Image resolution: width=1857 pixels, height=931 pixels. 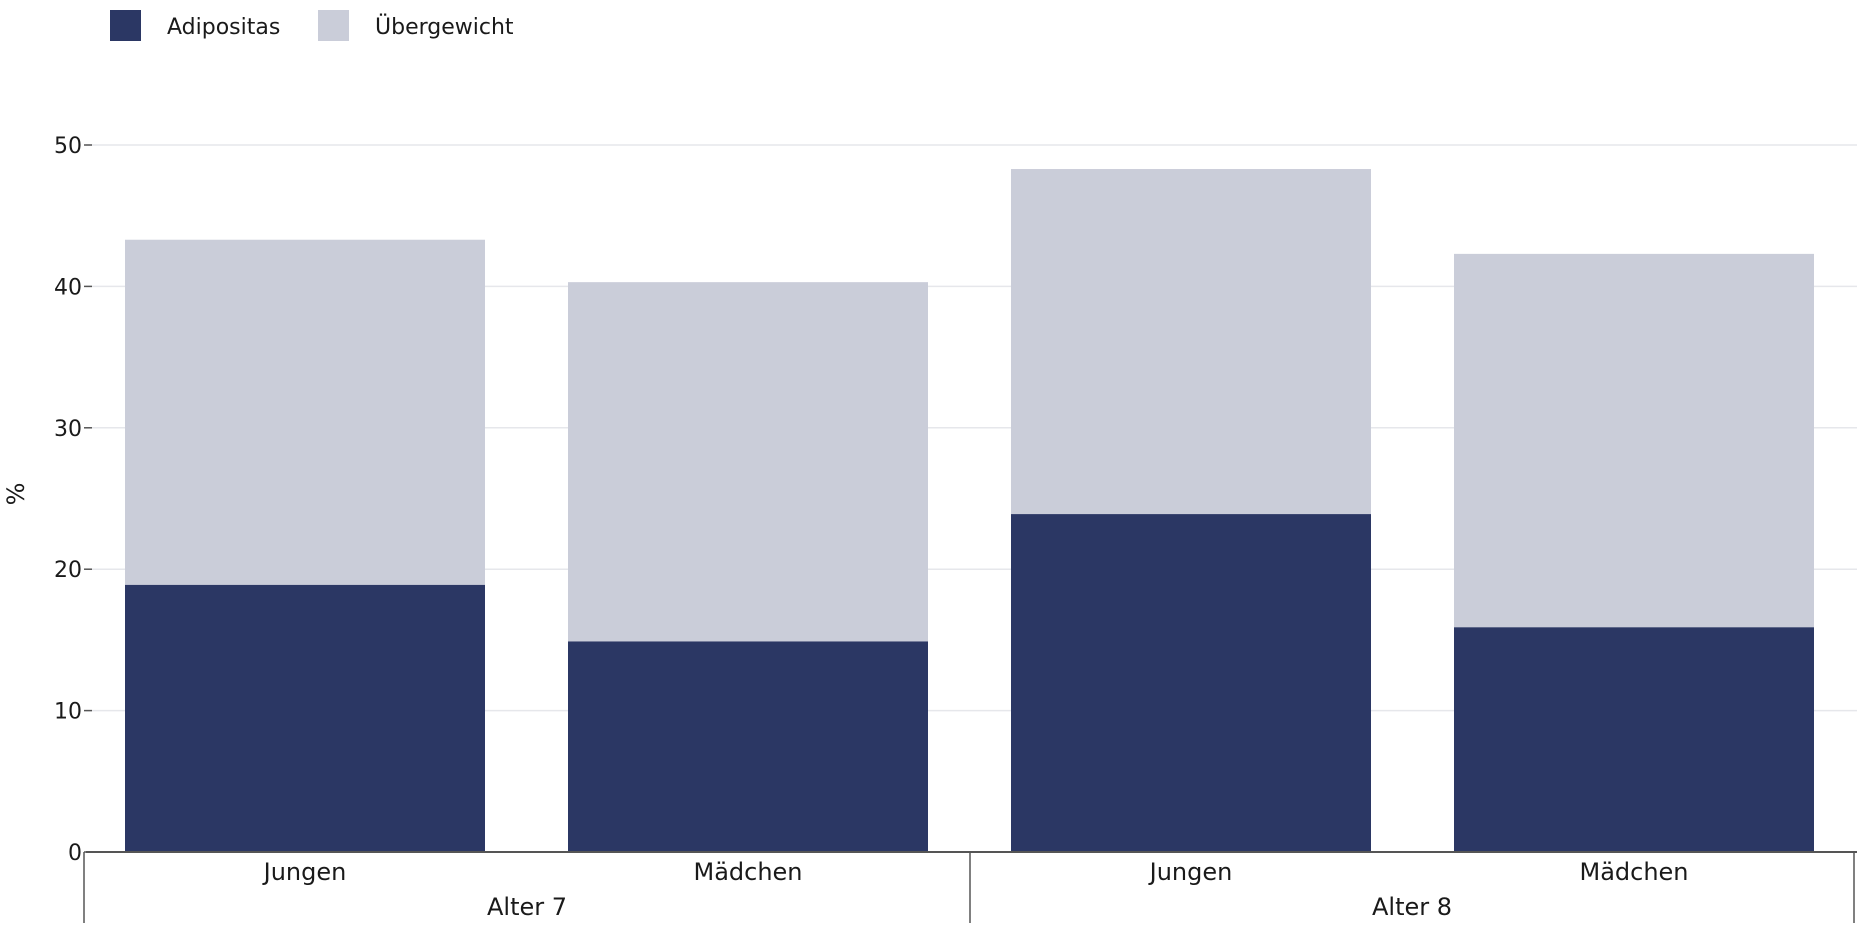 What do you see at coordinates (312, 25) in the screenshot?
I see `legend: Adipositas Übergewicht` at bounding box center [312, 25].